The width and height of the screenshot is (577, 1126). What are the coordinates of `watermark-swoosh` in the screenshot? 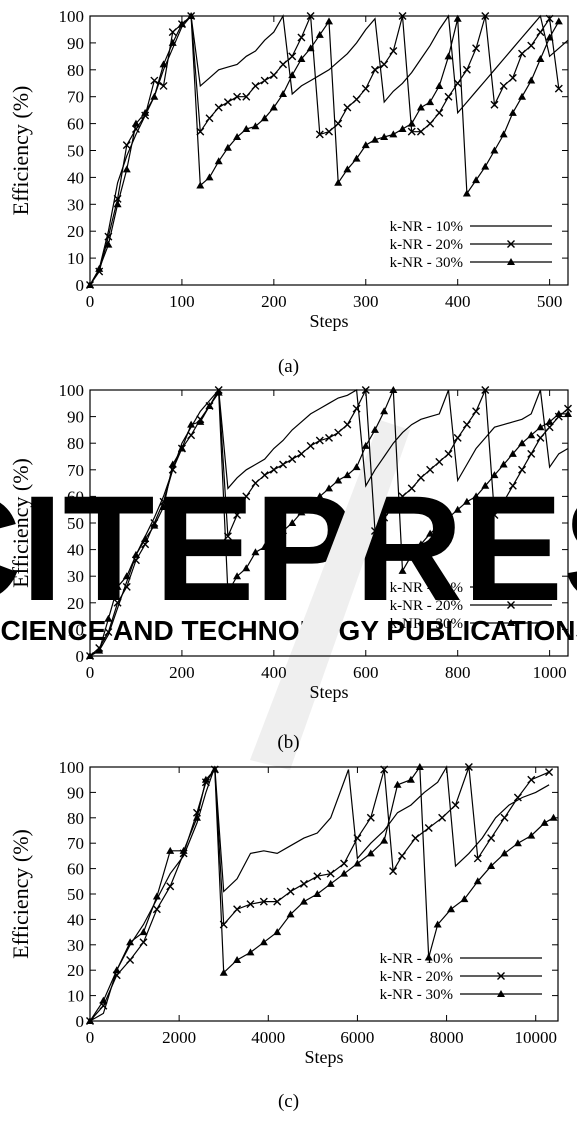 It's located at (330, 595).